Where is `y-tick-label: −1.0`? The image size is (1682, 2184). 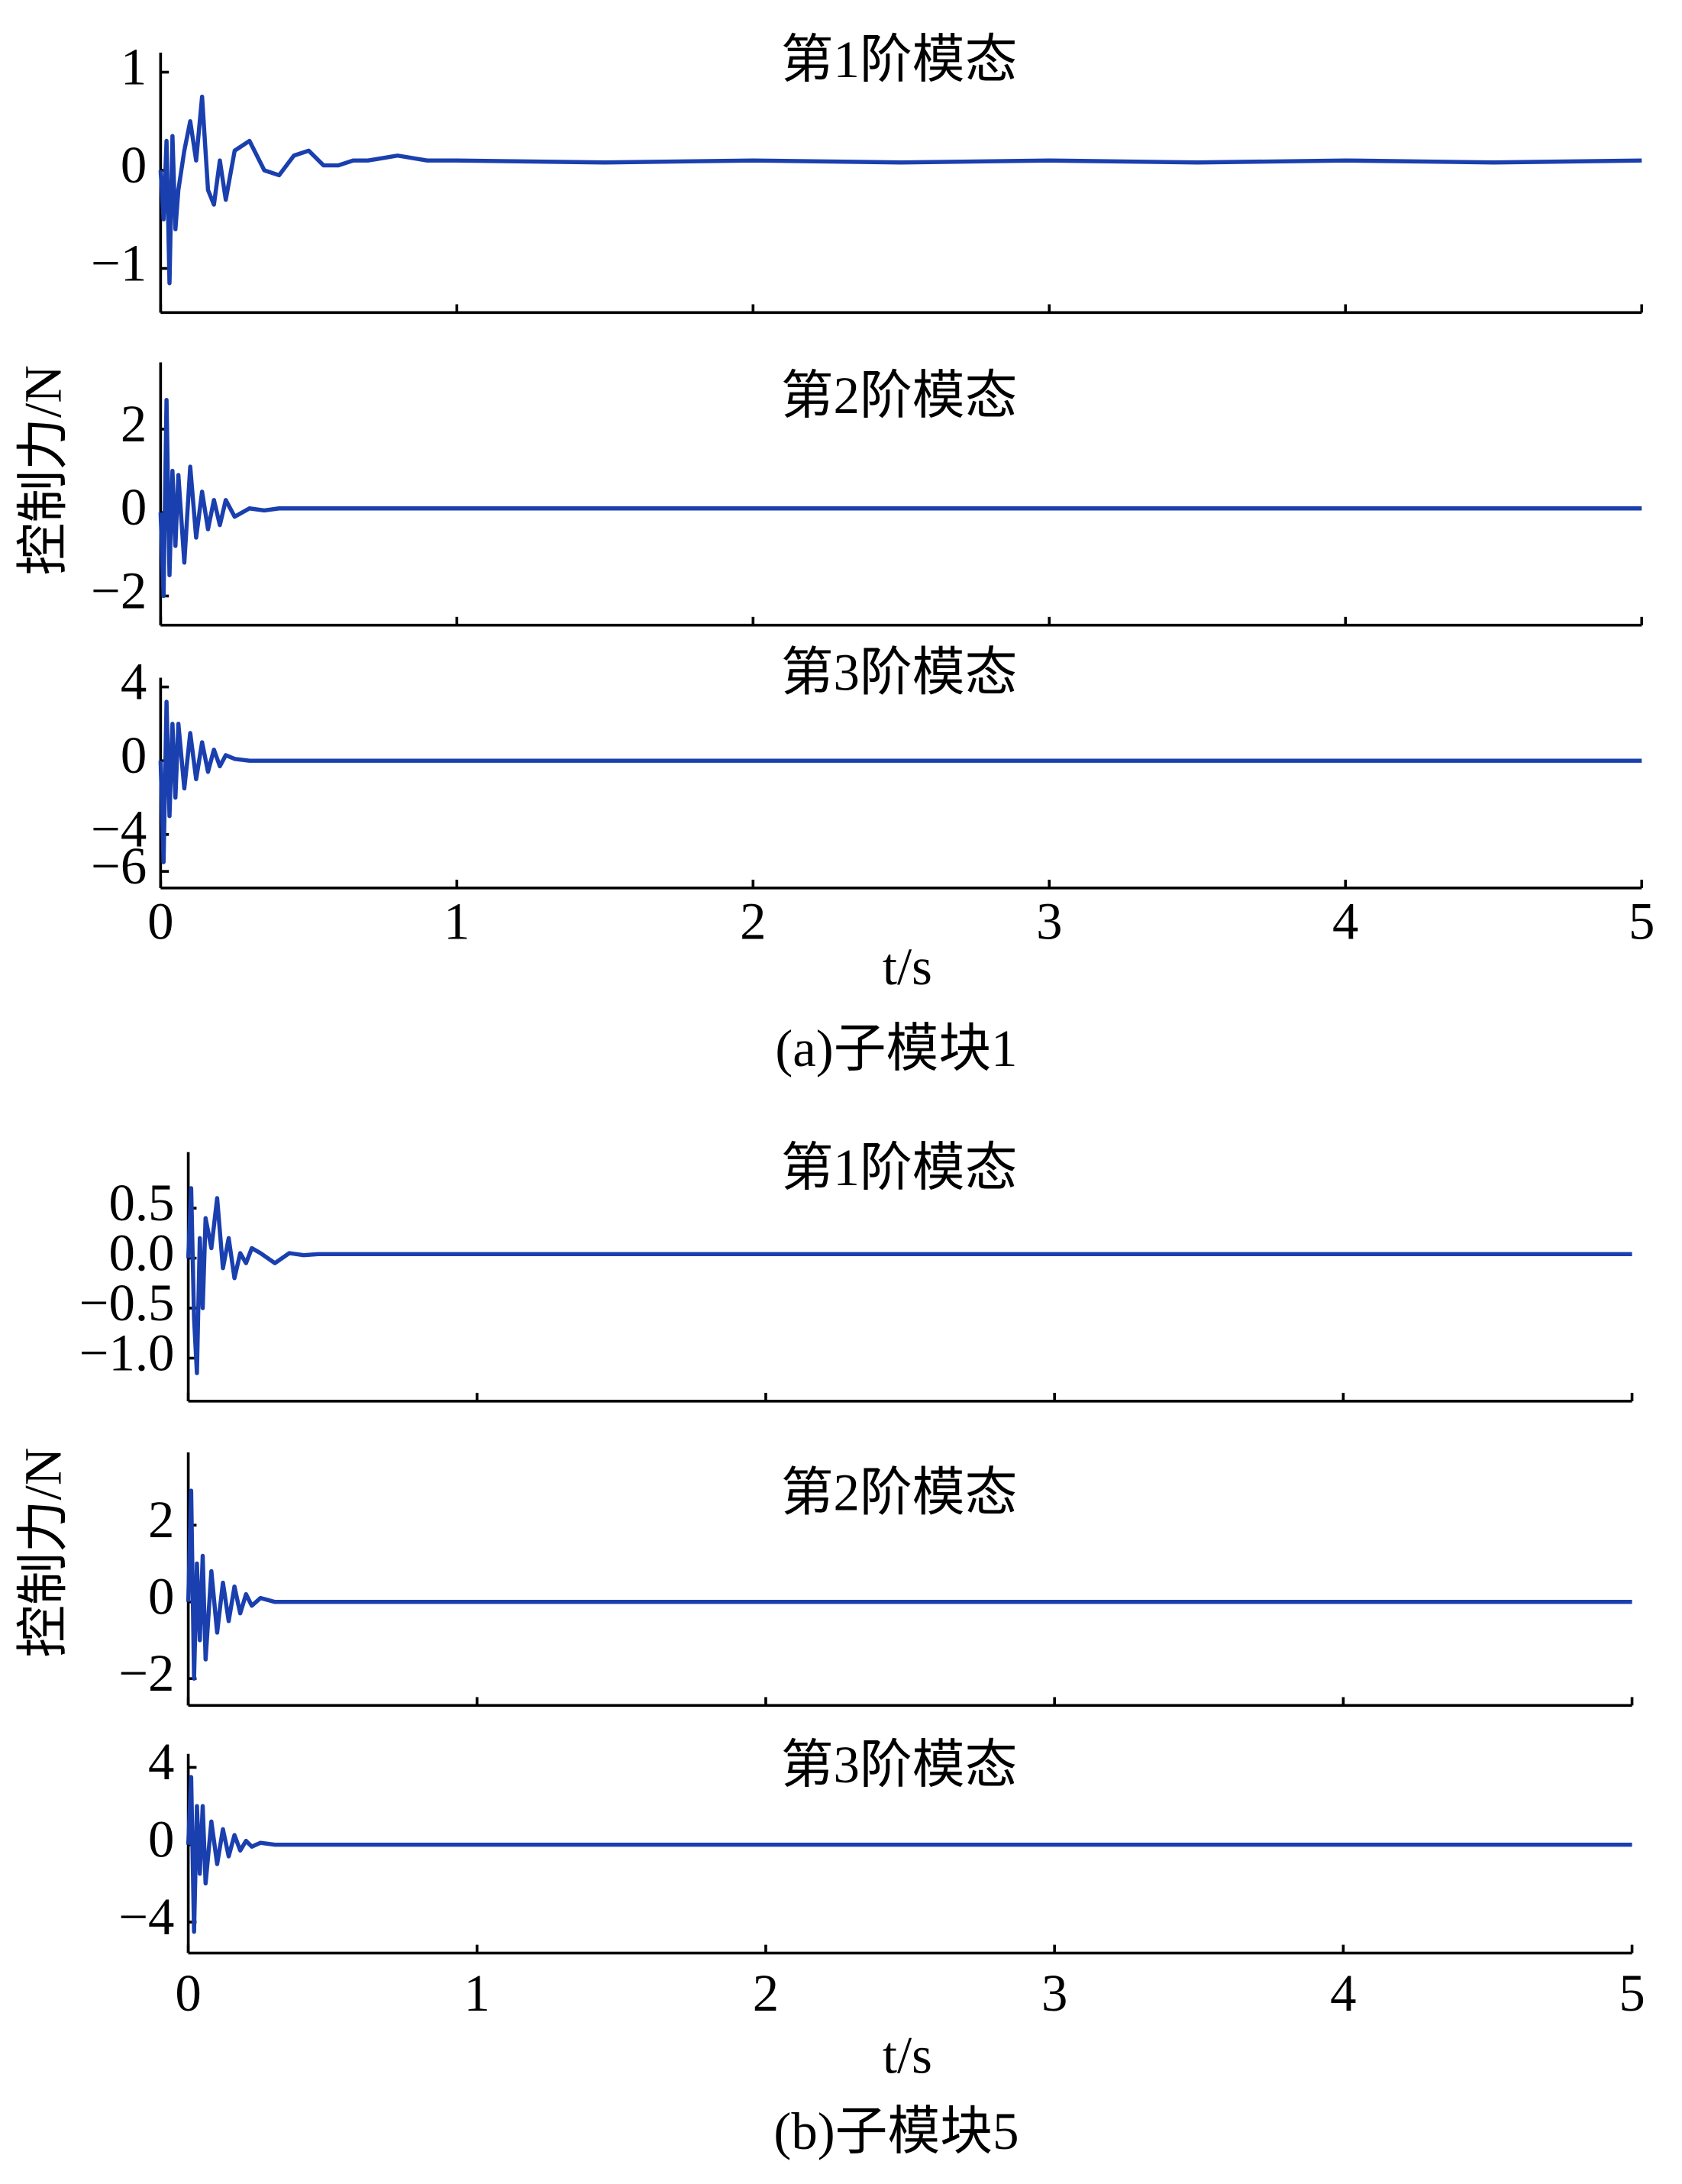
y-tick-label: −1.0 is located at coordinates (127, 1352).